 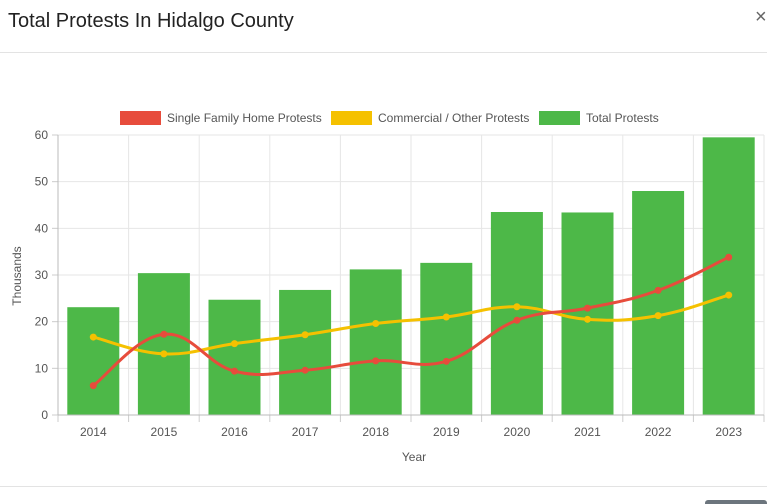 I want to click on legend-label: Single Family Home Protests, so click(x=244, y=118).